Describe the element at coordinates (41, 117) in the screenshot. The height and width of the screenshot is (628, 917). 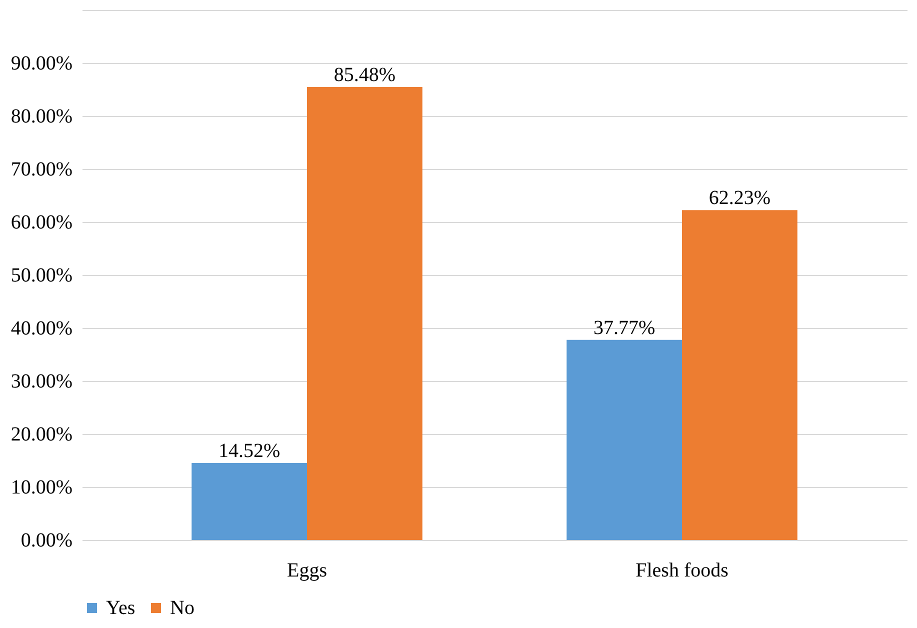
I see `y-tick-label: 80.00%` at that location.